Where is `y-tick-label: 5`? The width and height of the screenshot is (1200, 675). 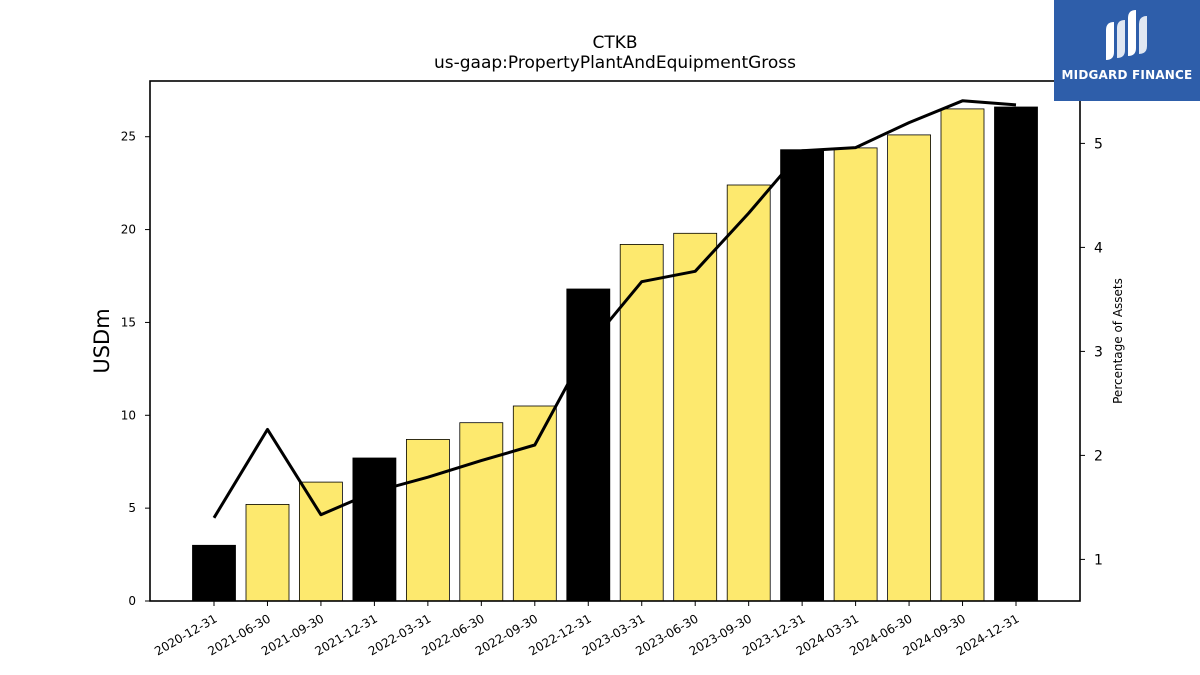
y-tick-label: 5 is located at coordinates (132, 508).